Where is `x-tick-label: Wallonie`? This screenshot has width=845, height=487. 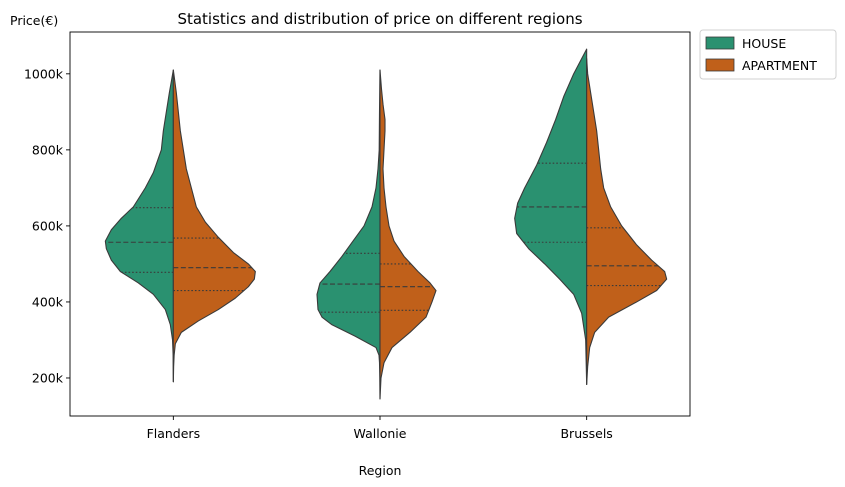
x-tick-label: Wallonie is located at coordinates (380, 433).